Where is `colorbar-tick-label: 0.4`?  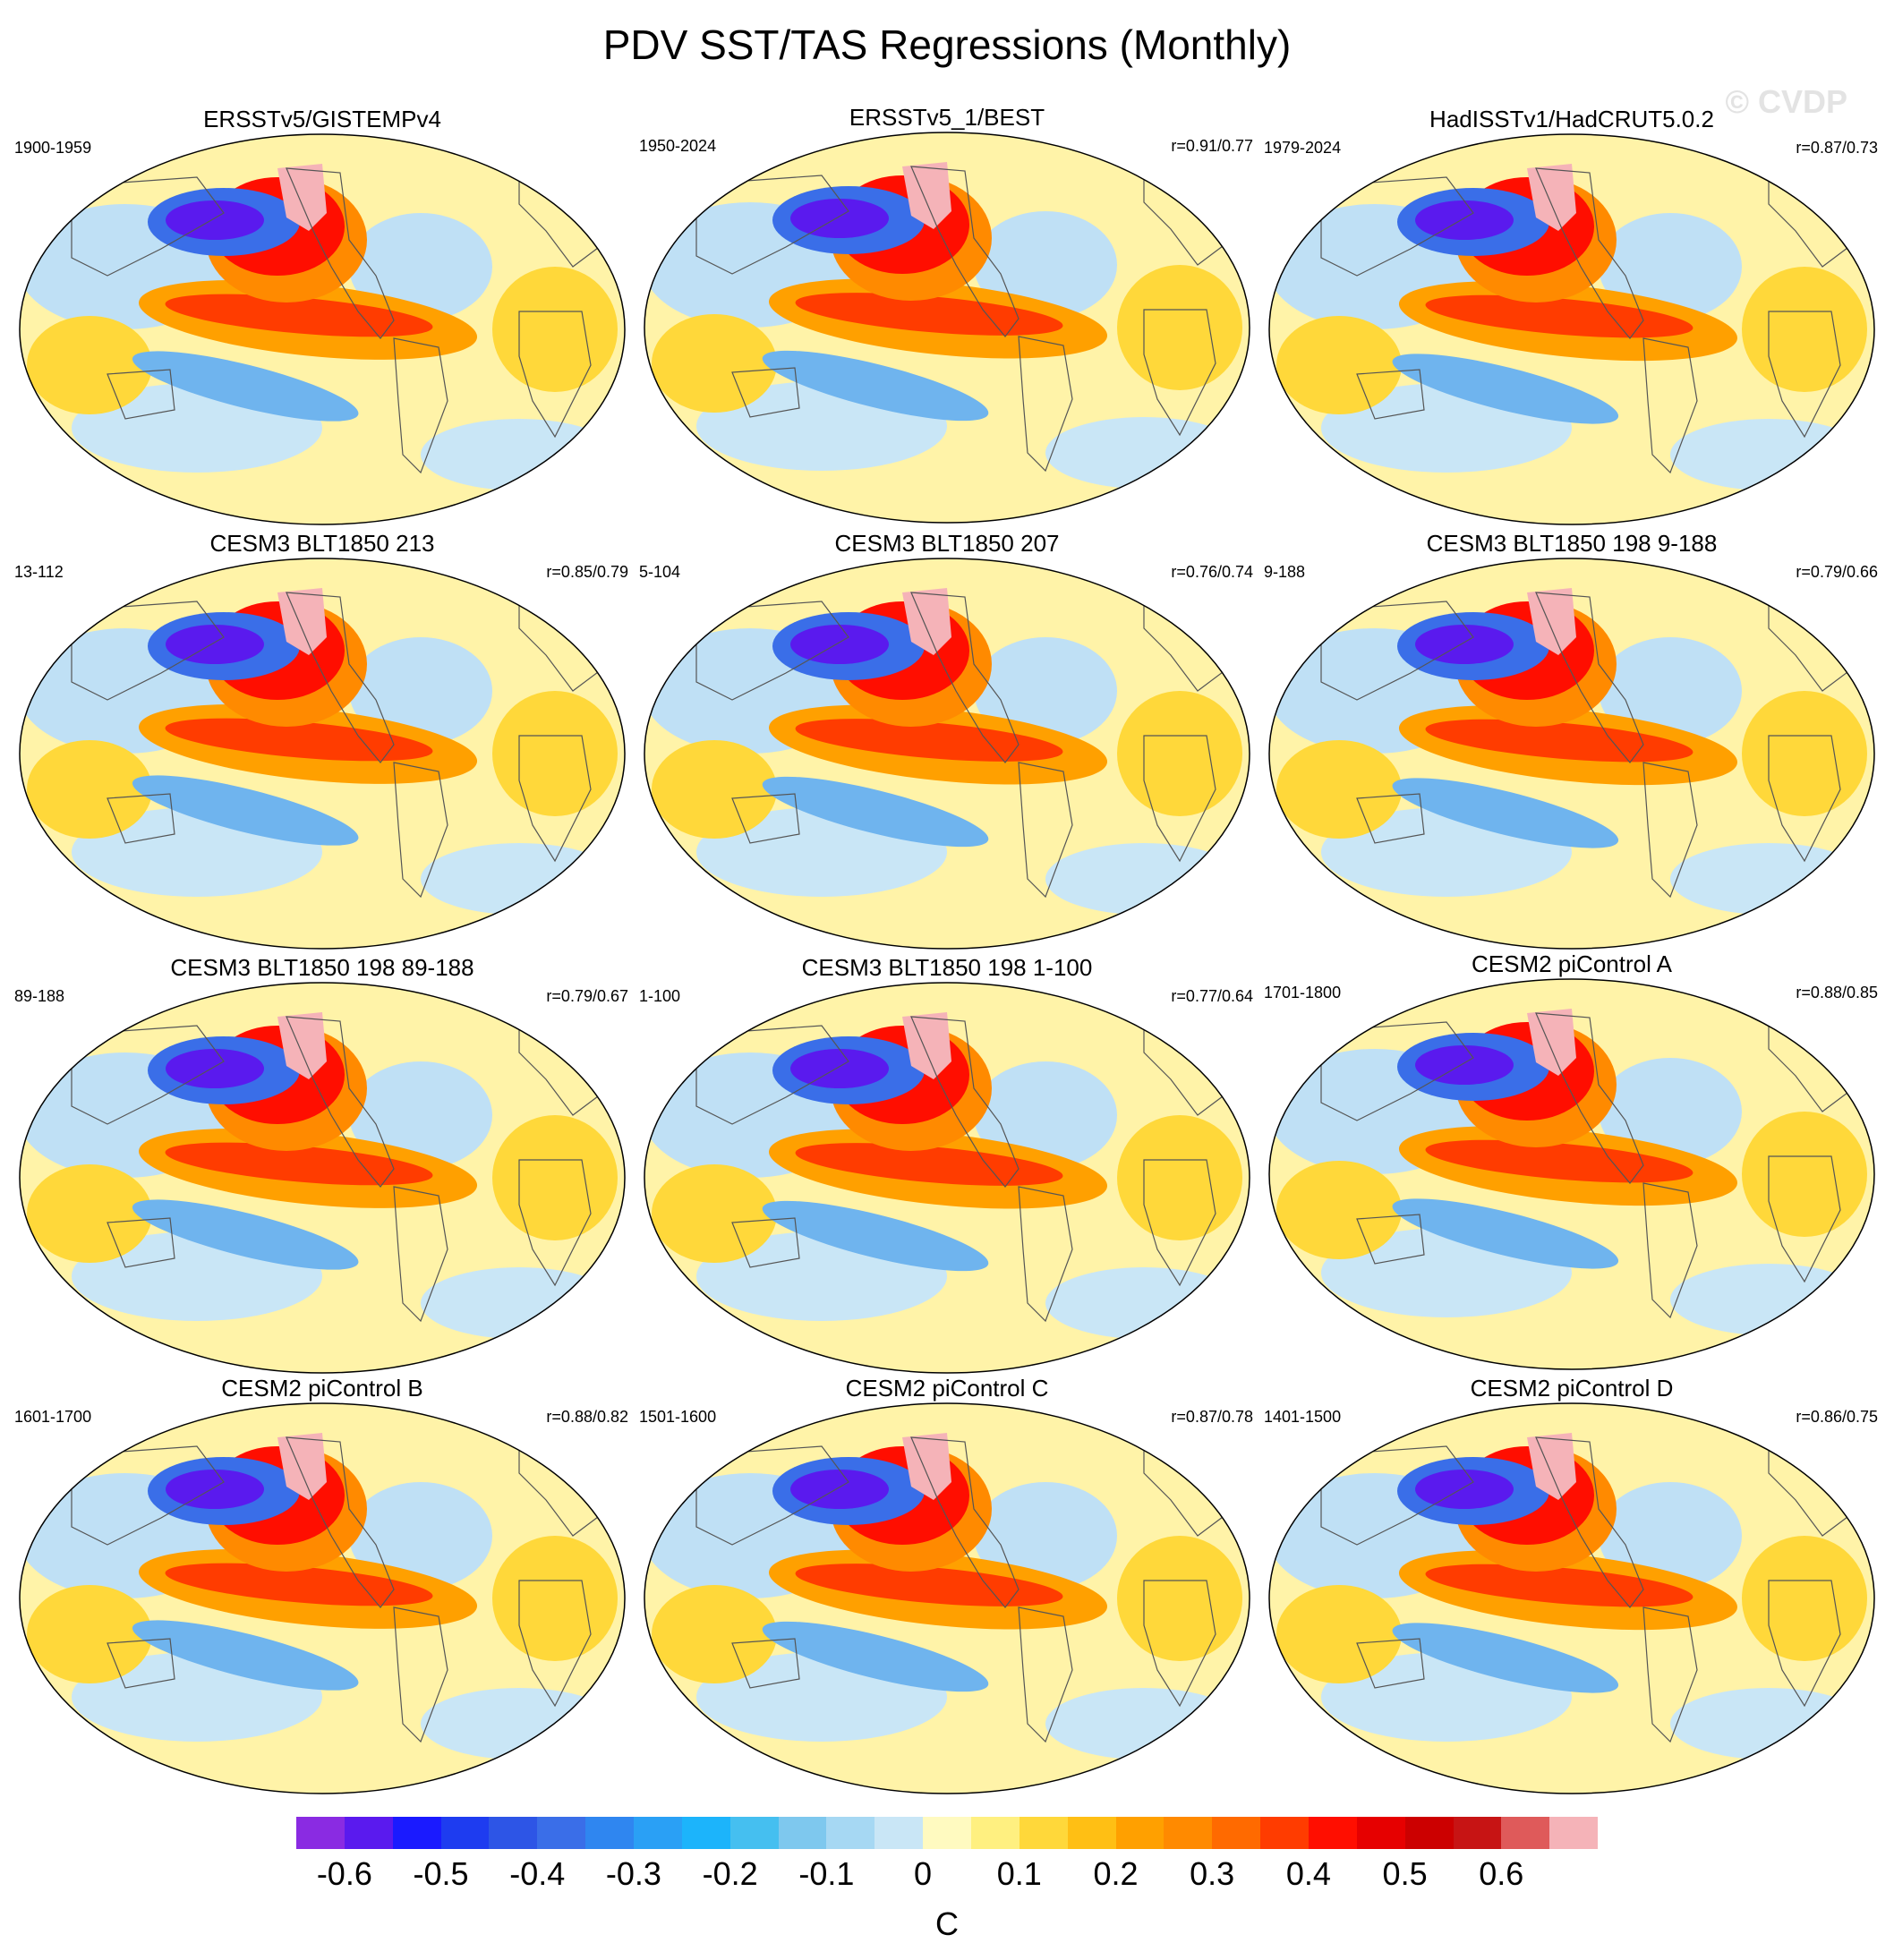 colorbar-tick-label: 0.4 is located at coordinates (1308, 1873).